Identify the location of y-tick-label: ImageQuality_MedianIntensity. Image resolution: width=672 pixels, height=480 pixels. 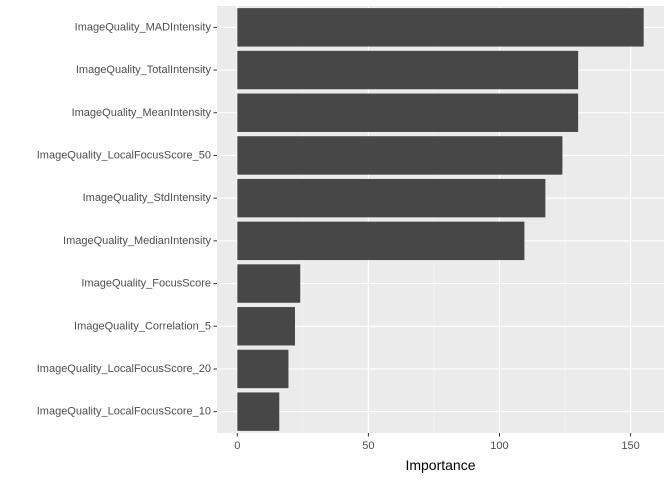
(137, 241).